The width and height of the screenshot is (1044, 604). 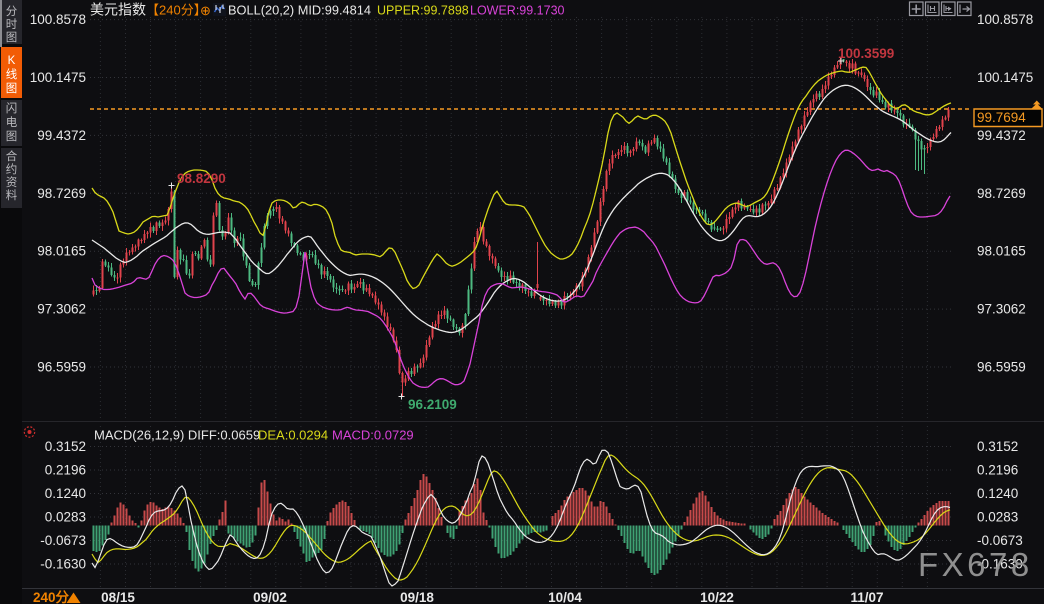 What do you see at coordinates (717, 597) in the screenshot?
I see `svg-text: 10/22` at bounding box center [717, 597].